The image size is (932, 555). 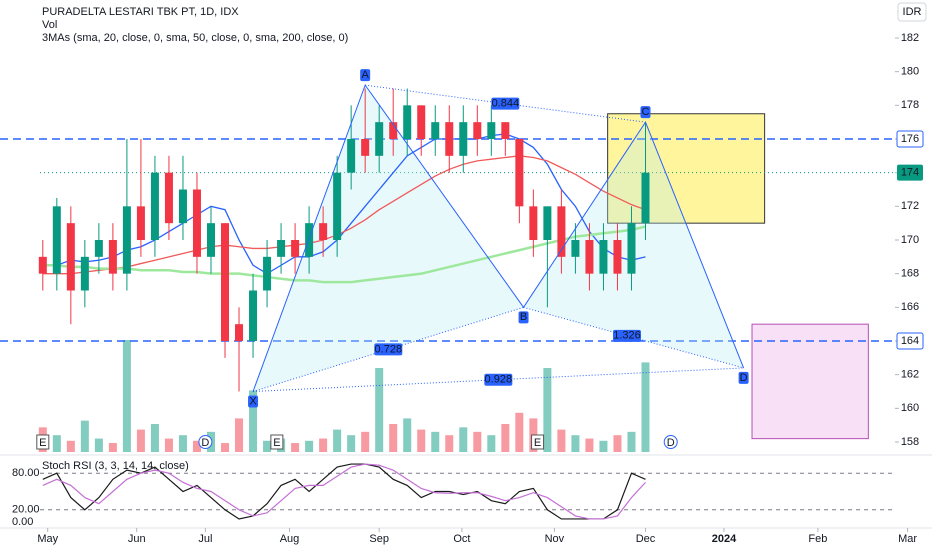 I want to click on y-tick-label: 158, so click(x=910, y=442).